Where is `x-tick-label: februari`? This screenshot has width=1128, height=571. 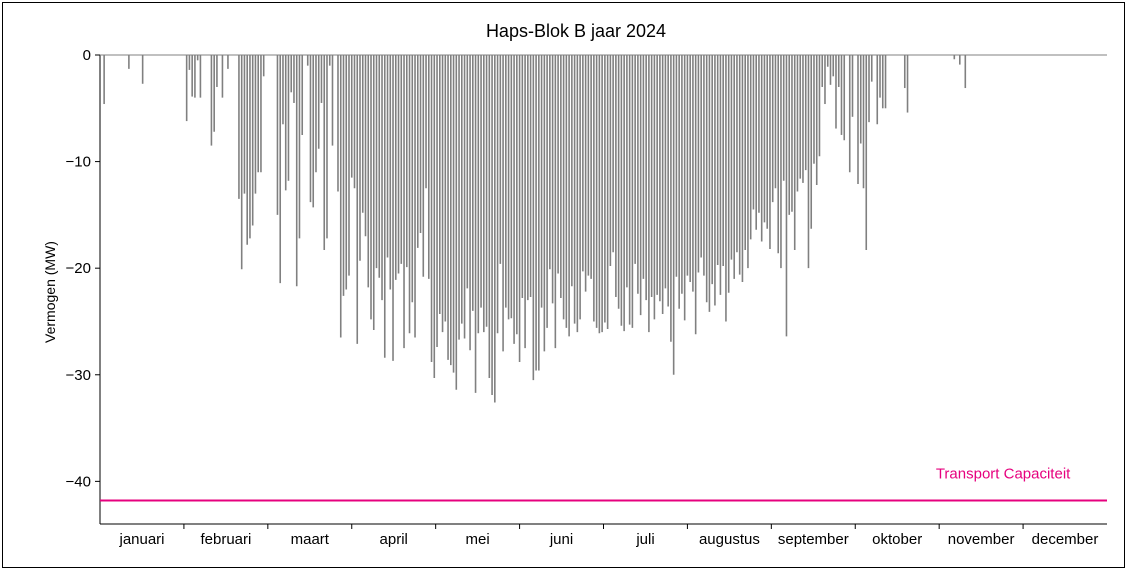
x-tick-label: februari is located at coordinates (225, 539).